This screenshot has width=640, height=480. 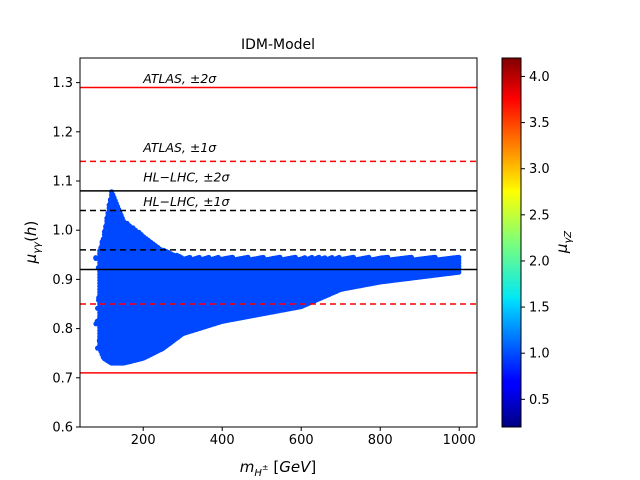 What do you see at coordinates (278, 45) in the screenshot?
I see `chart-title: IDM-Model` at bounding box center [278, 45].